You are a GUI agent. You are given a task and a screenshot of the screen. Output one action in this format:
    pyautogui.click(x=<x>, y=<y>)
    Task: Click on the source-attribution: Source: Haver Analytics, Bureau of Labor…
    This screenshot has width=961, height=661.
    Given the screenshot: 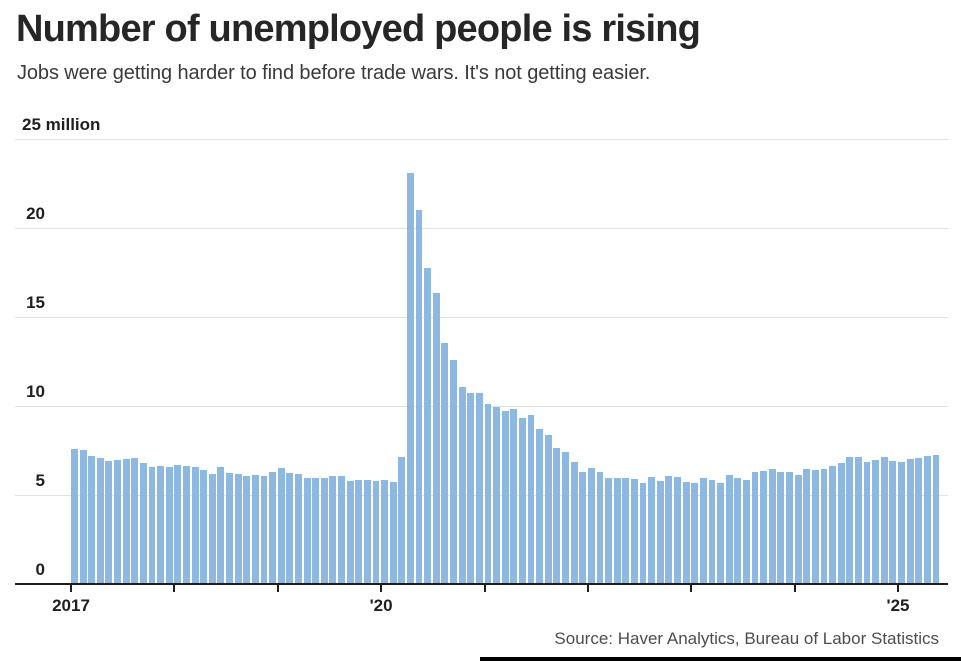 What is the action you would take?
    pyautogui.click(x=746, y=638)
    